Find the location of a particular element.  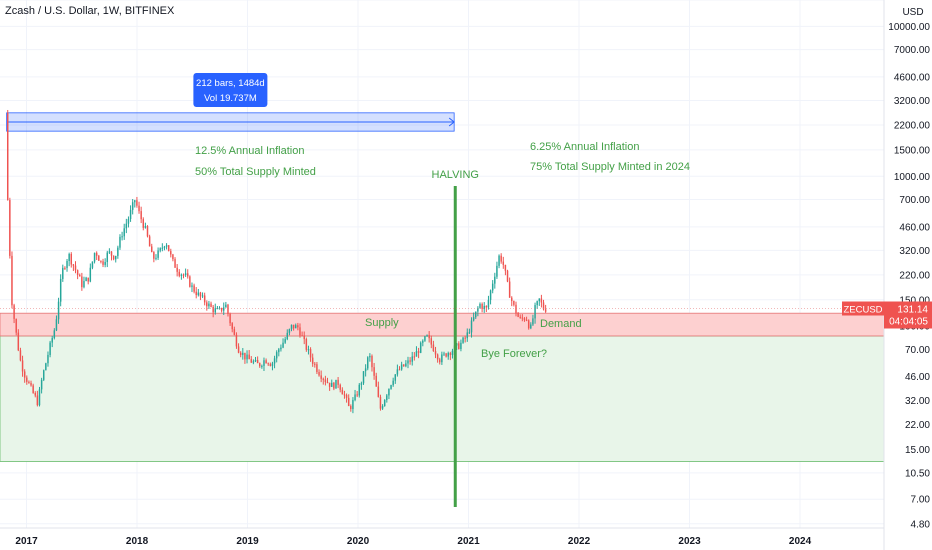

y-tick-label: 32.00 is located at coordinates (917, 401).